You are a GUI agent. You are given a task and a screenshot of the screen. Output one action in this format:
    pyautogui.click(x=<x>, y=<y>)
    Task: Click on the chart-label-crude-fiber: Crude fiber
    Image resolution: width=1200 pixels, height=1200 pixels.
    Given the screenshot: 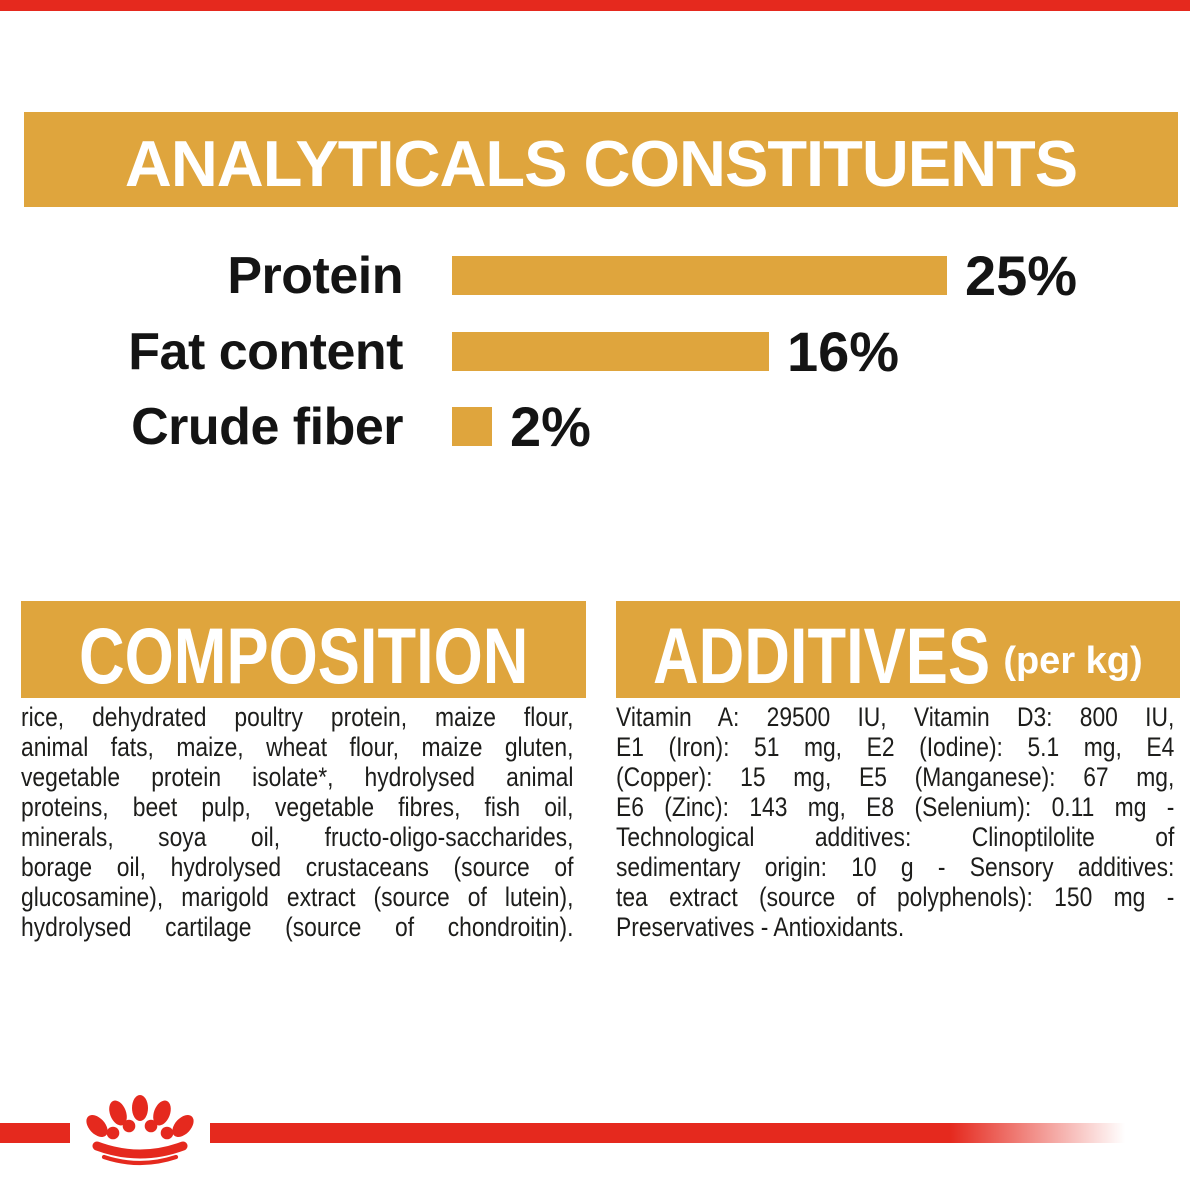 What is the action you would take?
    pyautogui.click(x=267, y=427)
    